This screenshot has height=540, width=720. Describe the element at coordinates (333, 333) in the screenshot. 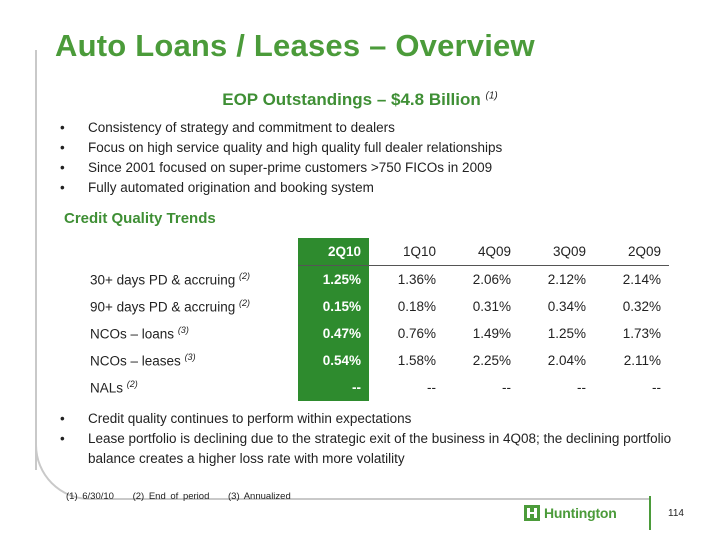

I see `table-cell: 0.47%` at that location.